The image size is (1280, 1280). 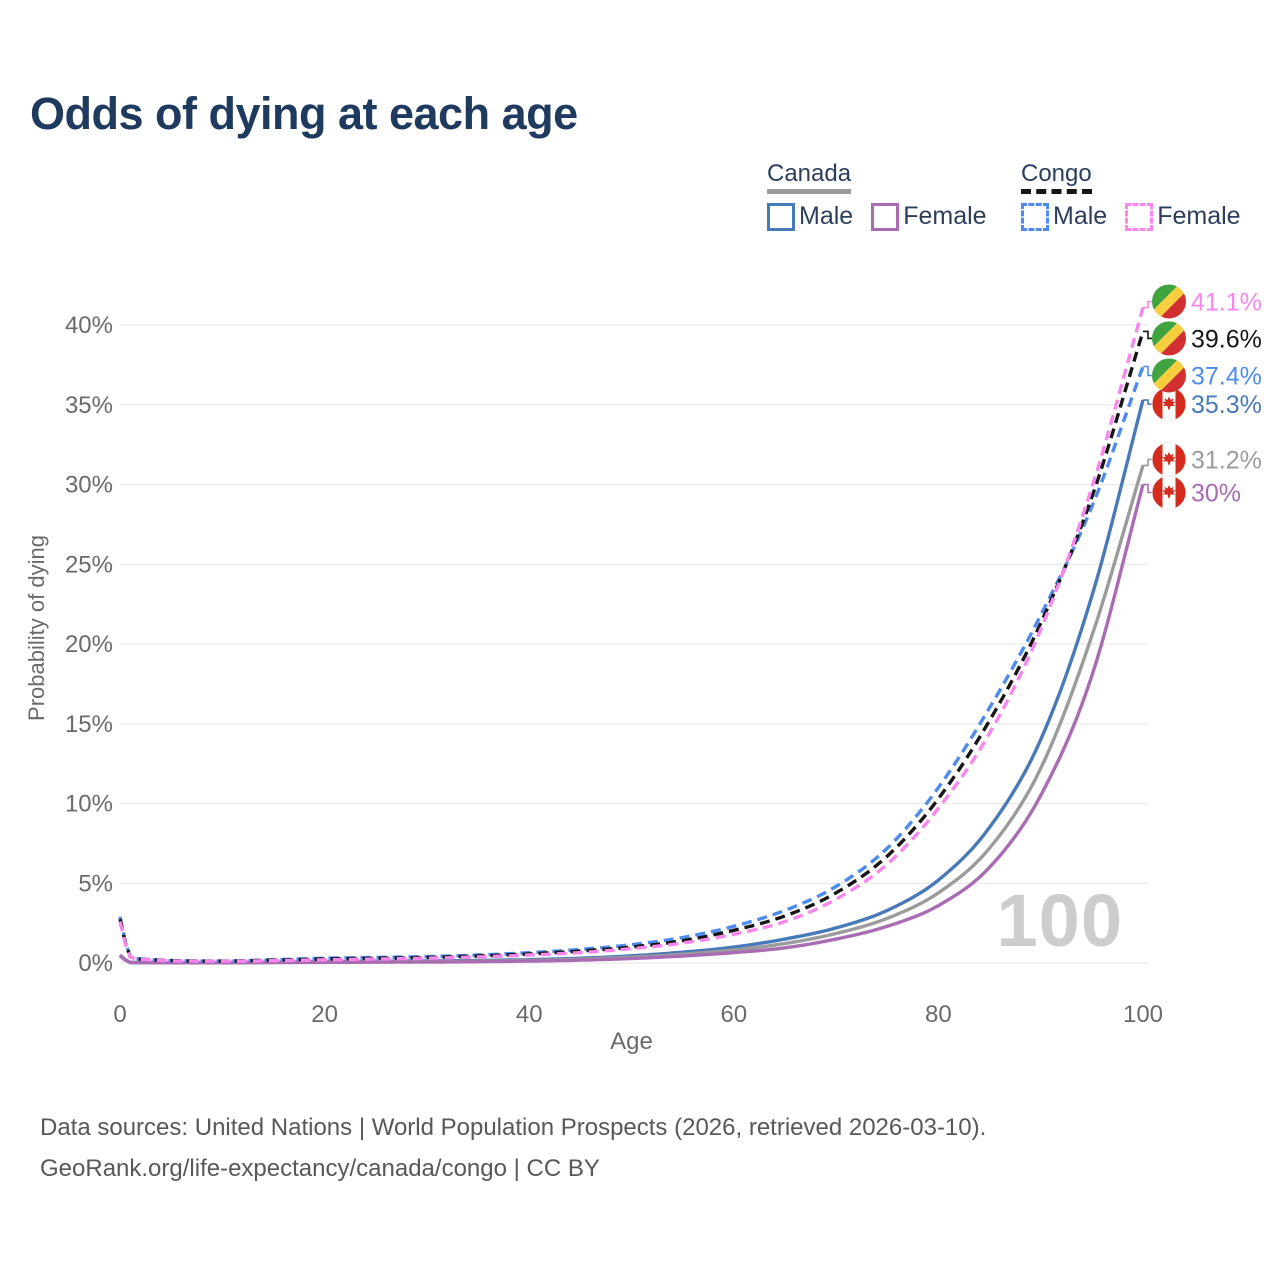 I want to click on end-label-congo-female: 41.1%, so click(x=1226, y=303).